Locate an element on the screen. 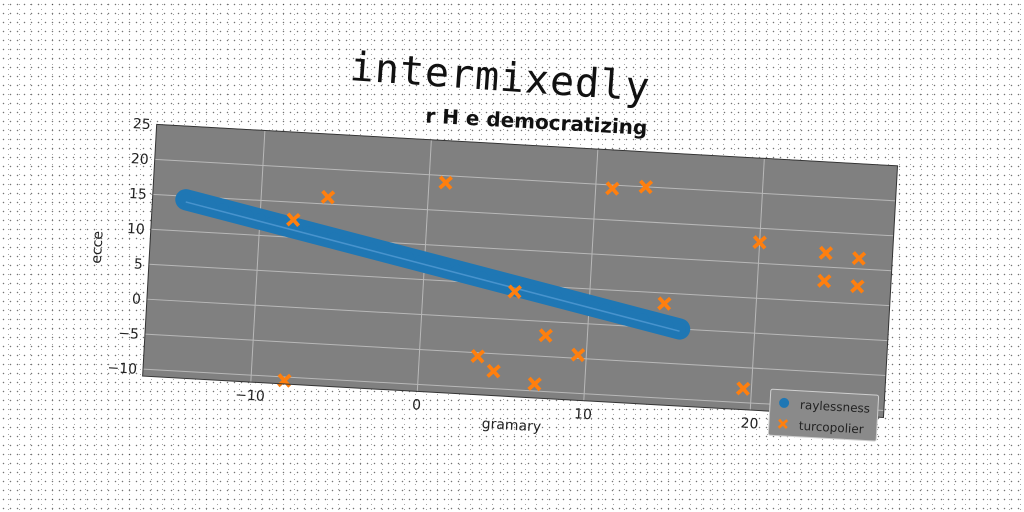 Image resolution: width=1024 pixels, height=512 pixels. x-axis-label: gramary is located at coordinates (511, 425).